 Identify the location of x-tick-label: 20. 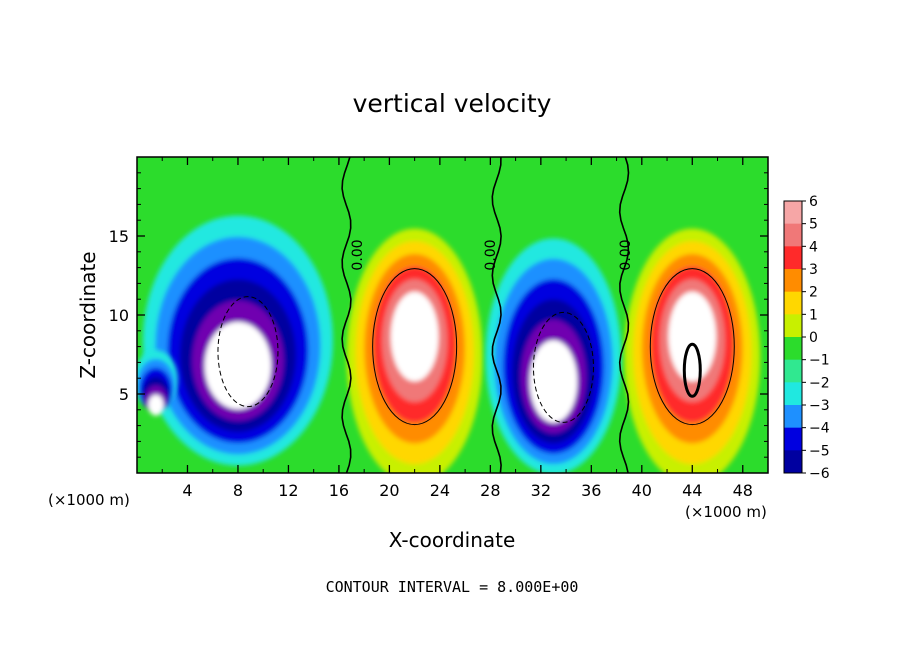
(389, 490).